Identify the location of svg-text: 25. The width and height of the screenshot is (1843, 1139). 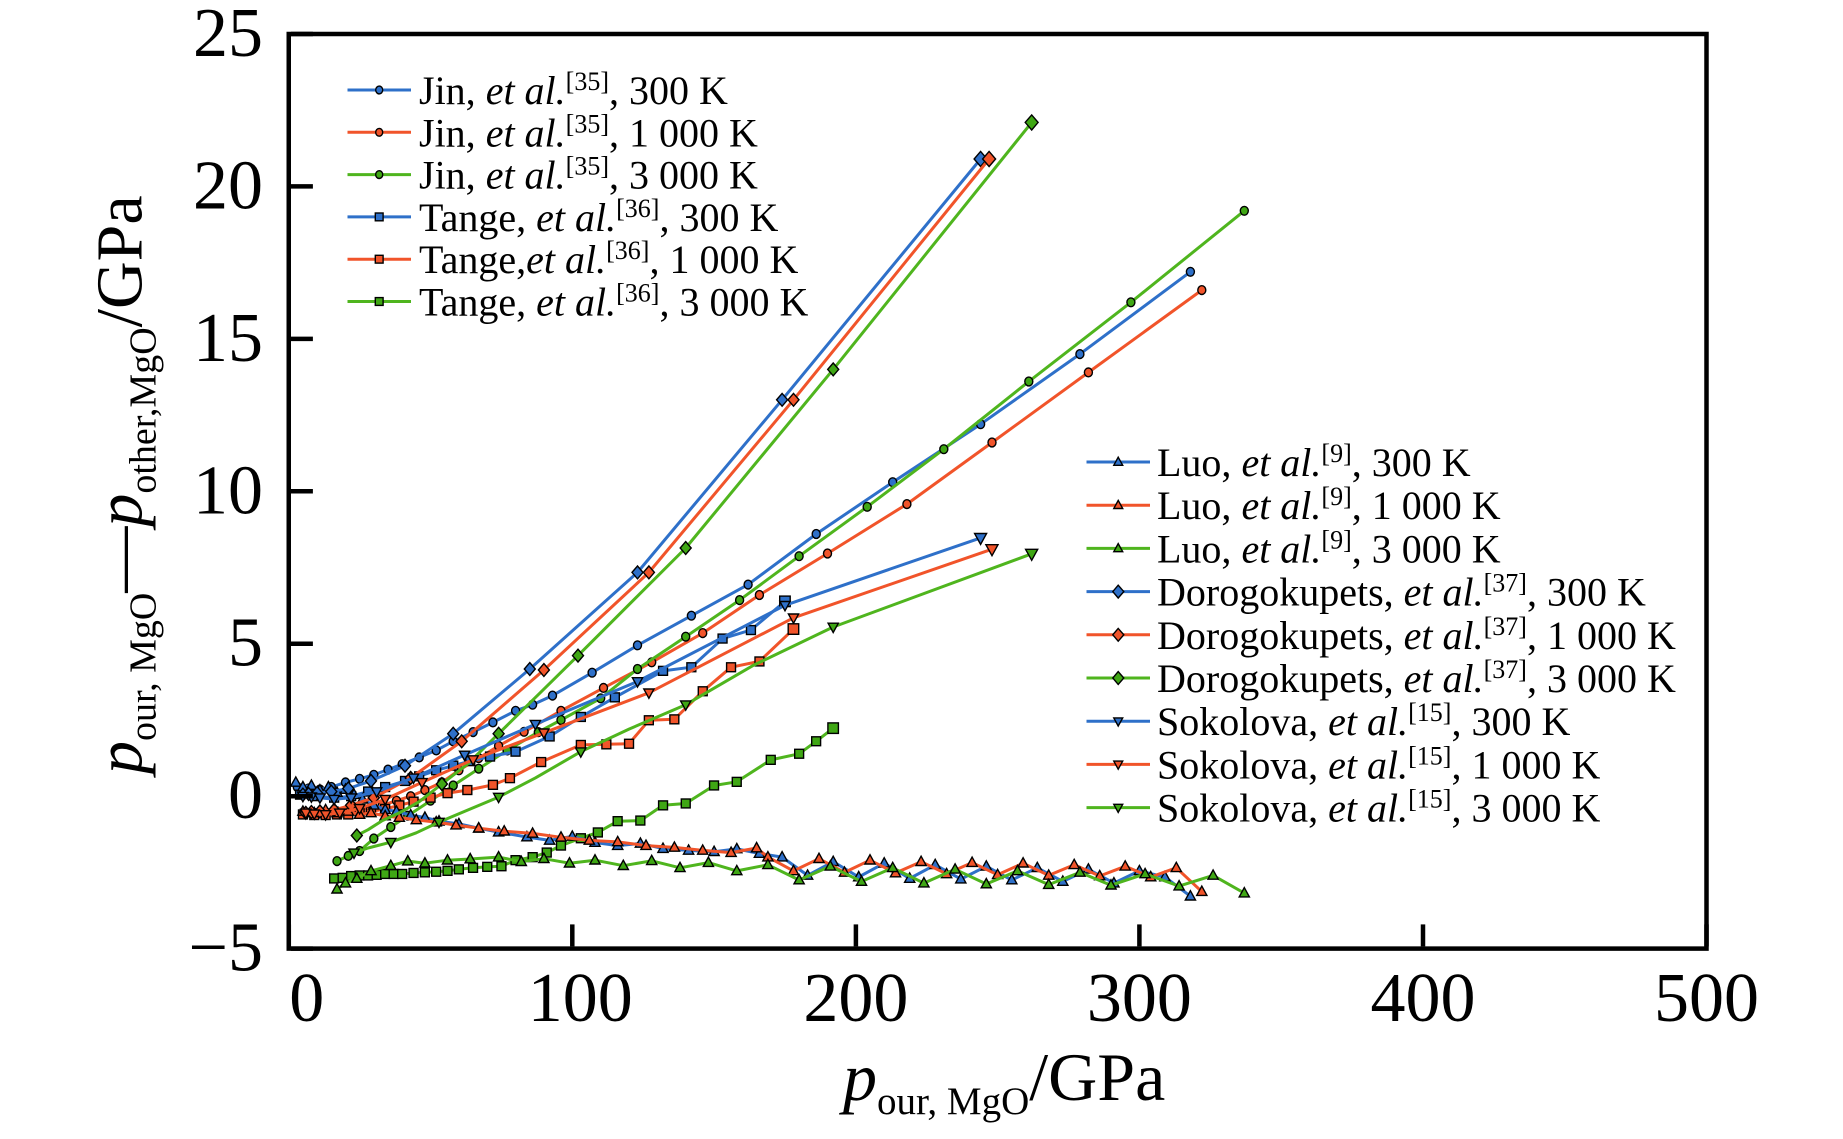
(228, 36).